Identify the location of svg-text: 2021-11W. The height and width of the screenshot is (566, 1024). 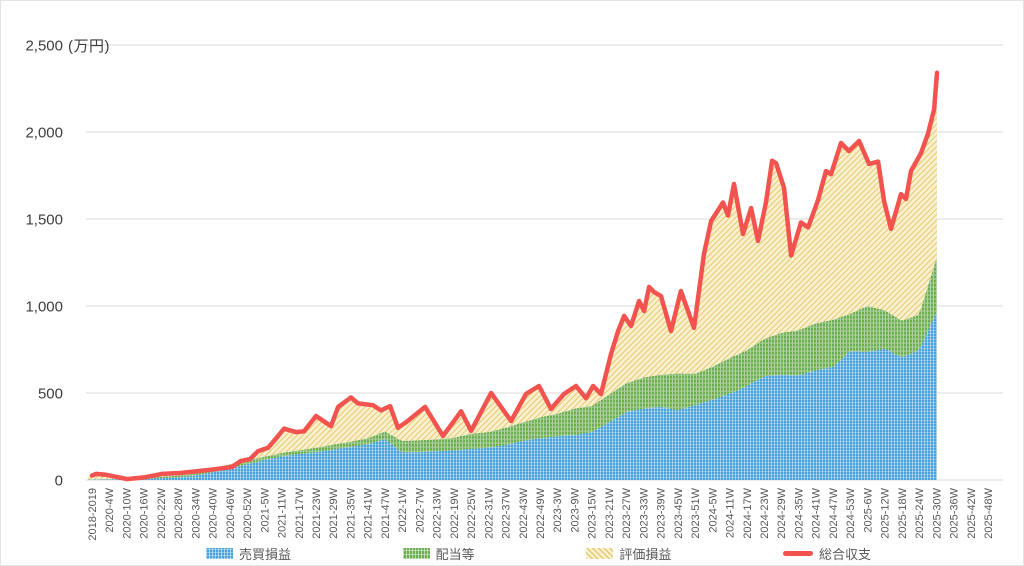
(283, 512).